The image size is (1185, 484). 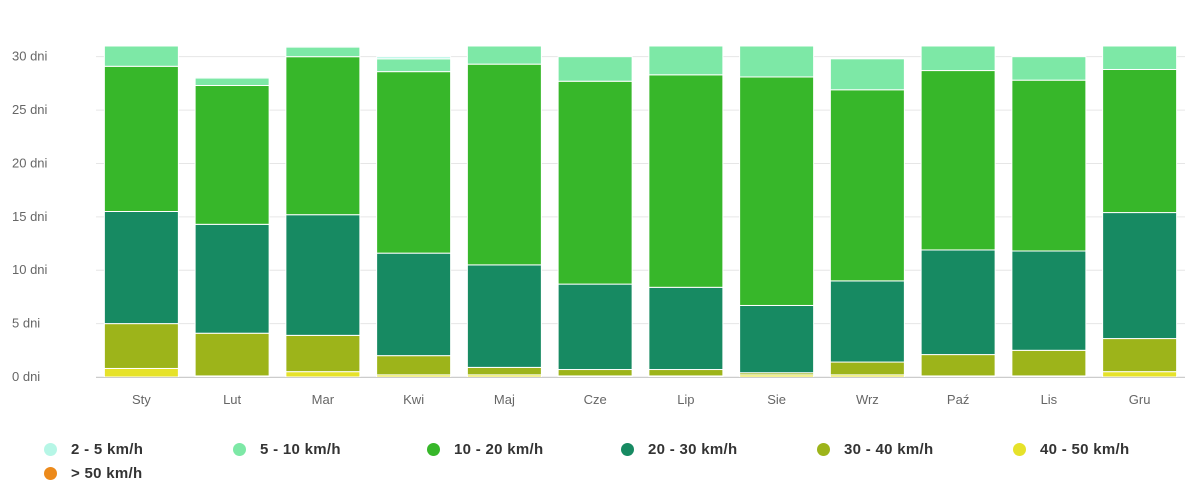 I want to click on bar-stack-Wrz, so click(x=867, y=218).